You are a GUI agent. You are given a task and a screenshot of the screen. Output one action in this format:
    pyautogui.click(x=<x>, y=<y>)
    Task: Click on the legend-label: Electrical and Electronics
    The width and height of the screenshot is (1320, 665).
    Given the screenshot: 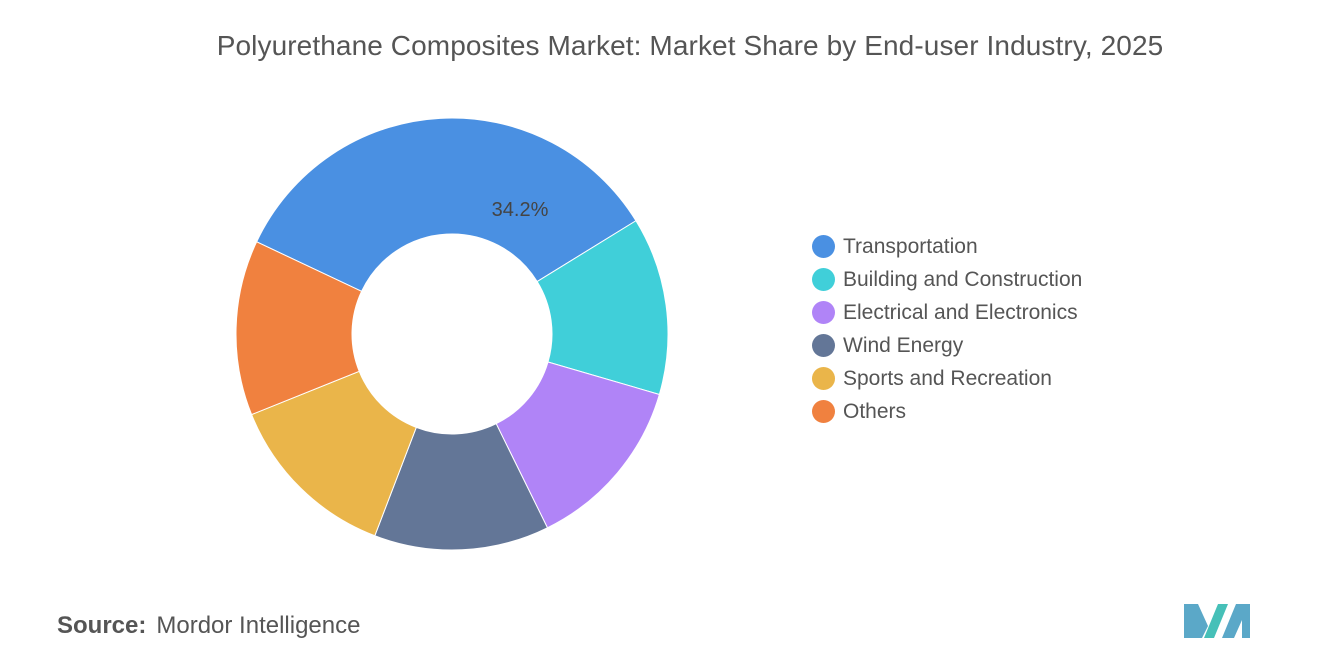 What is the action you would take?
    pyautogui.click(x=960, y=312)
    